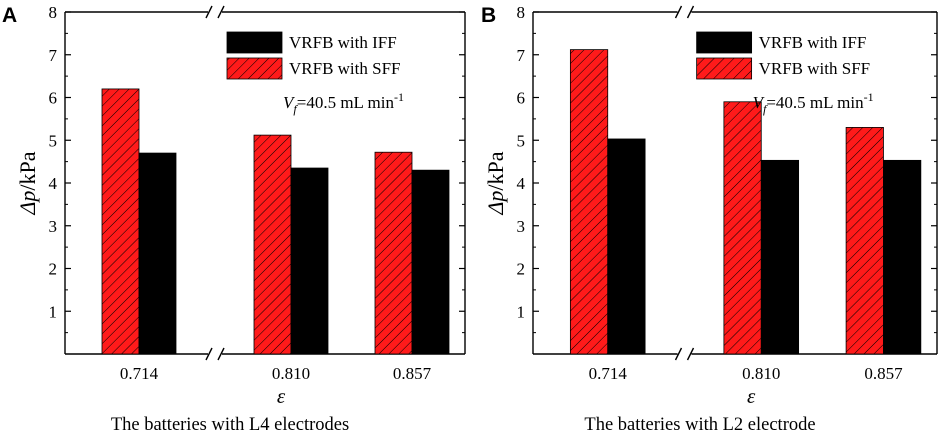  I want to click on panel-caption: The batteries with L2 electrode, so click(699, 425).